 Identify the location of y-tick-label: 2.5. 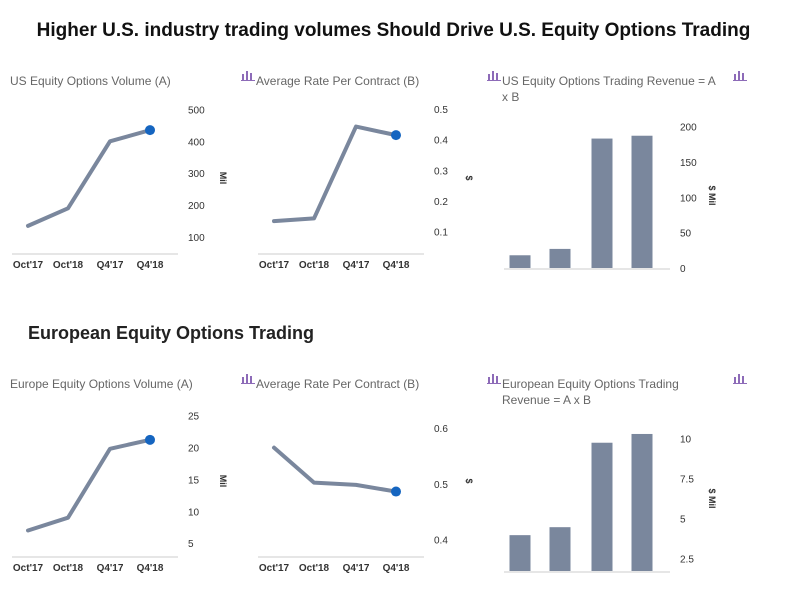
(687, 559).